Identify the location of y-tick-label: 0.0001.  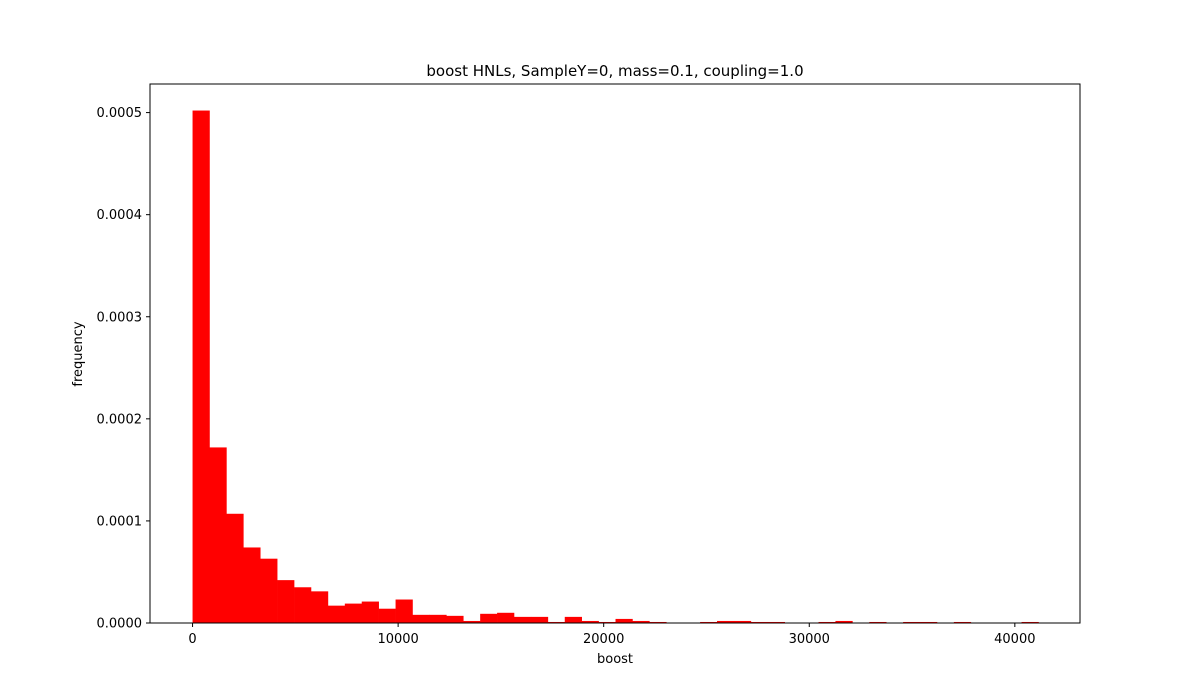
(120, 521).